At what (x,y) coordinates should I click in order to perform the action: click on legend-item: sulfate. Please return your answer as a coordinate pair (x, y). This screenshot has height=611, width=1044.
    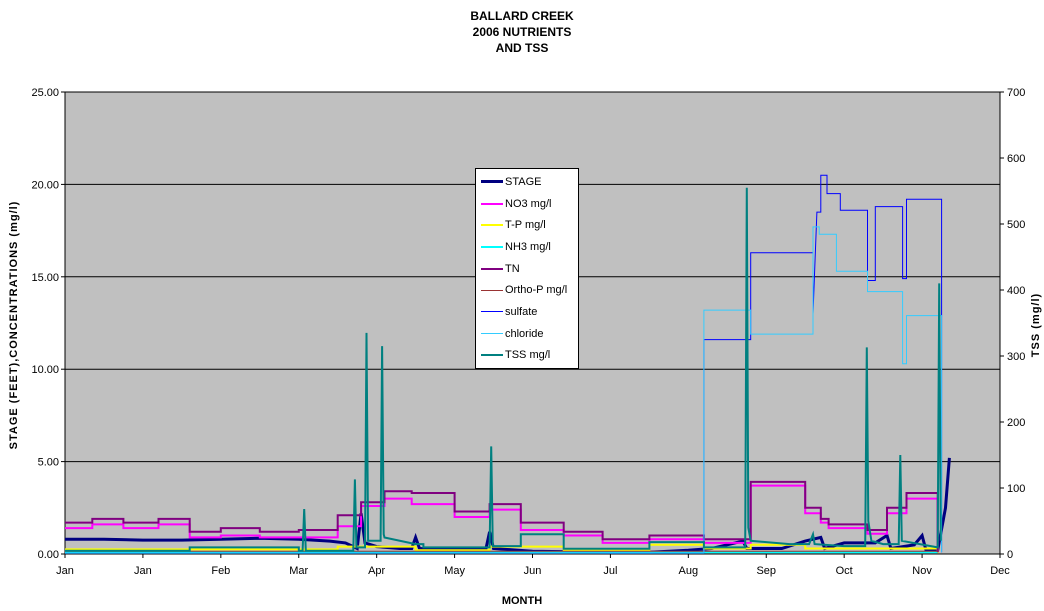
    Looking at the image, I should click on (527, 312).